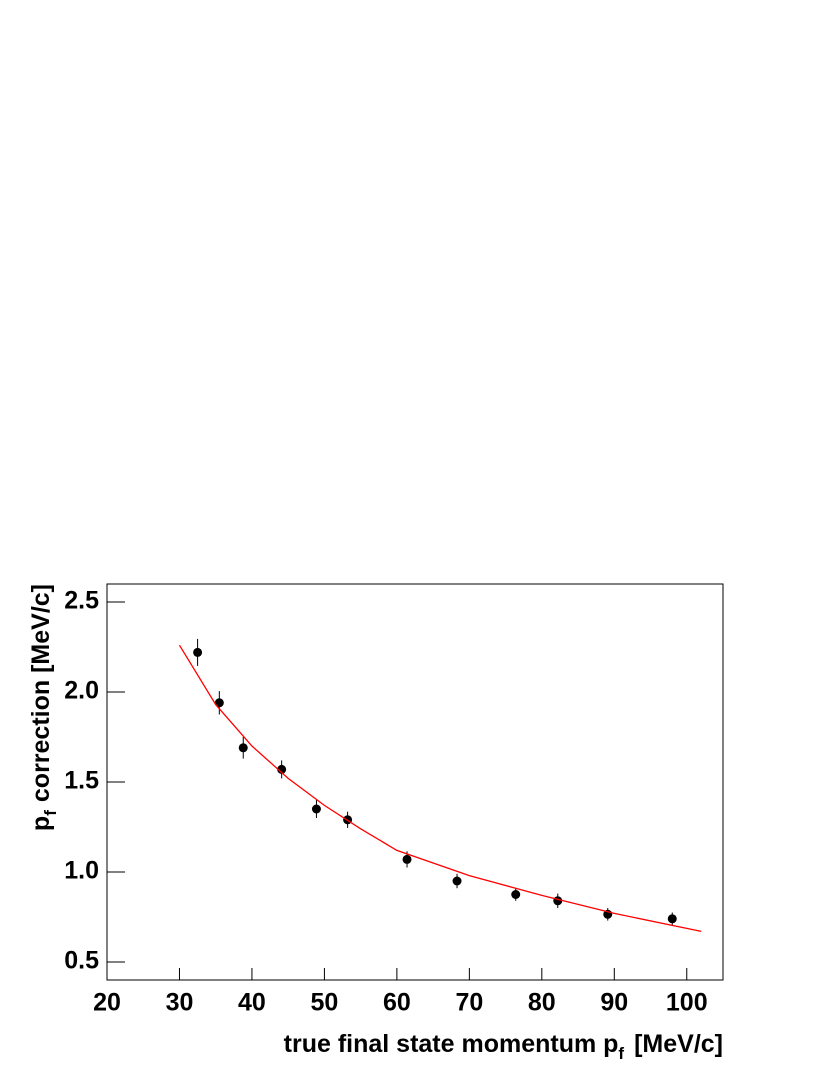 This screenshot has height=1075, width=830. Describe the element at coordinates (678, 1044) in the screenshot. I see `x-label-unit: [MeV/c]` at that location.